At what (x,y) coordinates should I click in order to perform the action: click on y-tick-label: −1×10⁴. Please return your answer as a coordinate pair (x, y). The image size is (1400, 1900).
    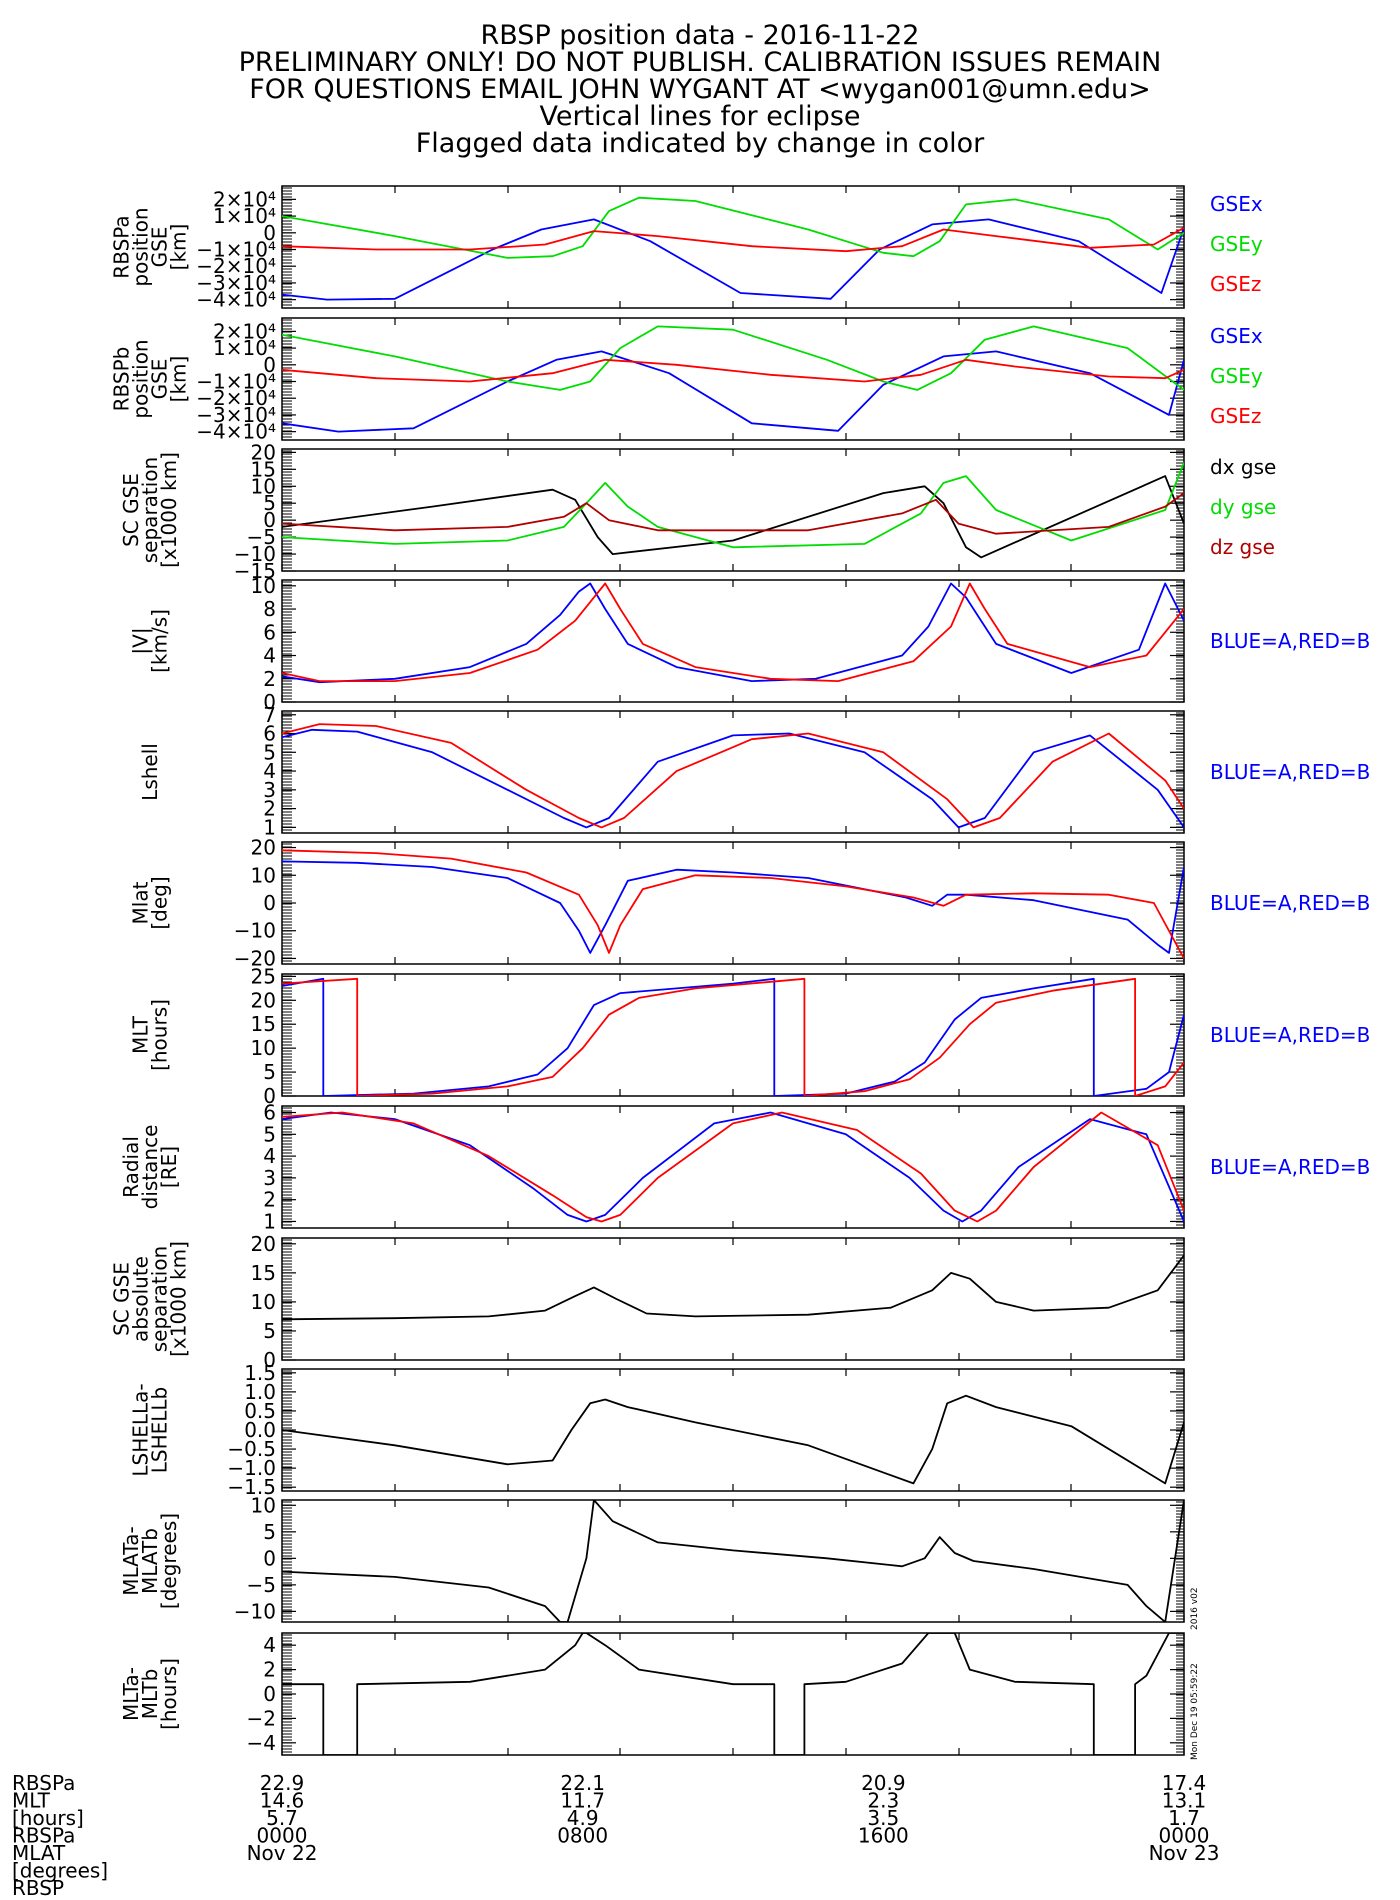
    Looking at the image, I should click on (236, 382).